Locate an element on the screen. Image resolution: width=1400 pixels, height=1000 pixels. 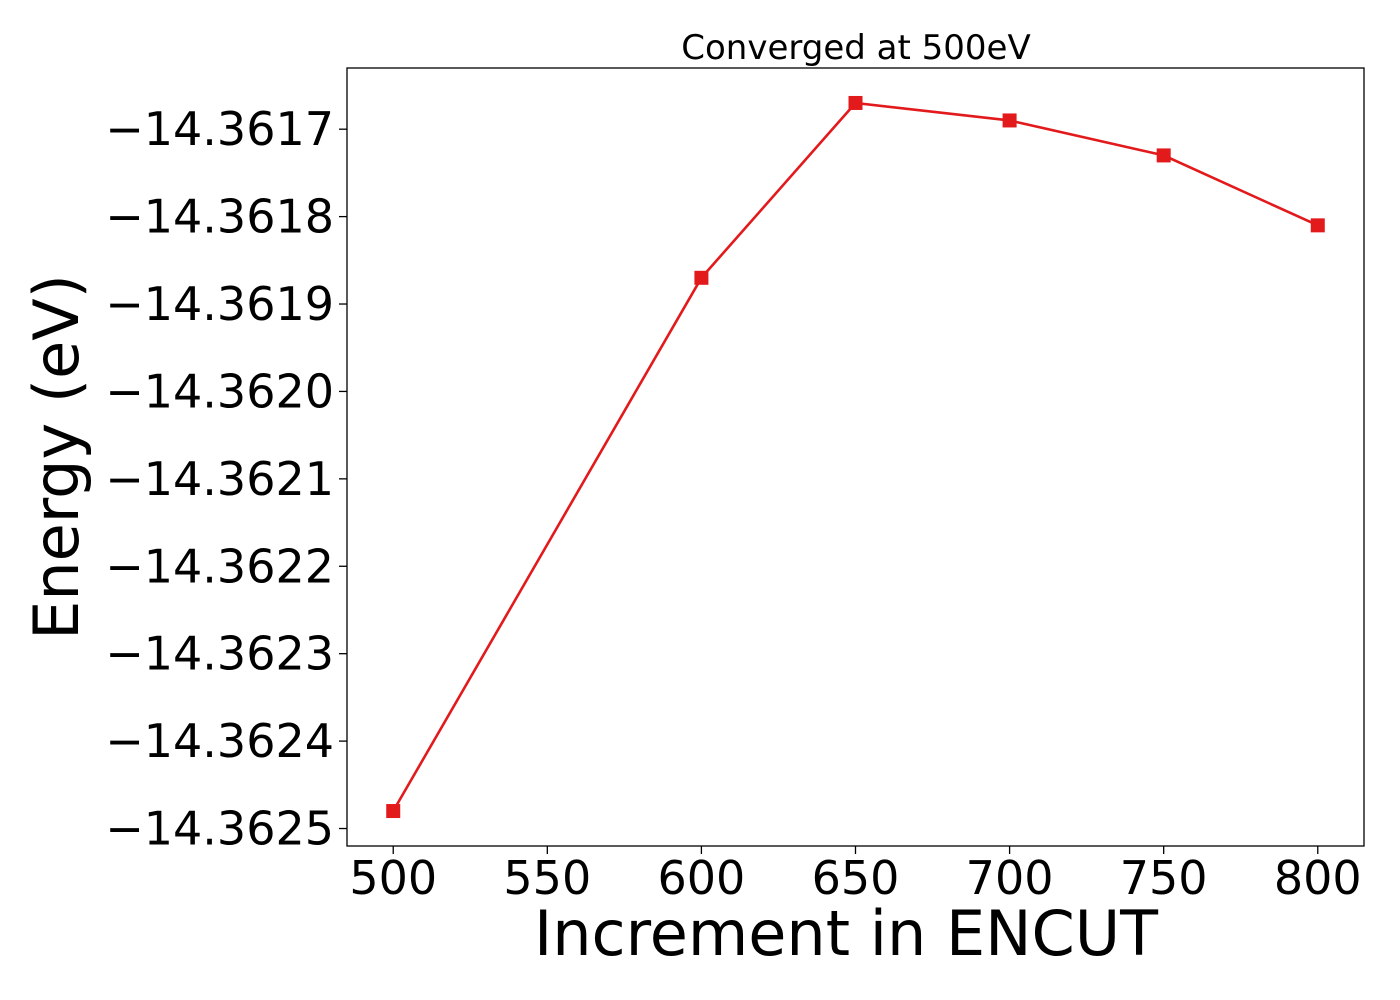
y-tick-label: −14.3621 is located at coordinates (219, 479).